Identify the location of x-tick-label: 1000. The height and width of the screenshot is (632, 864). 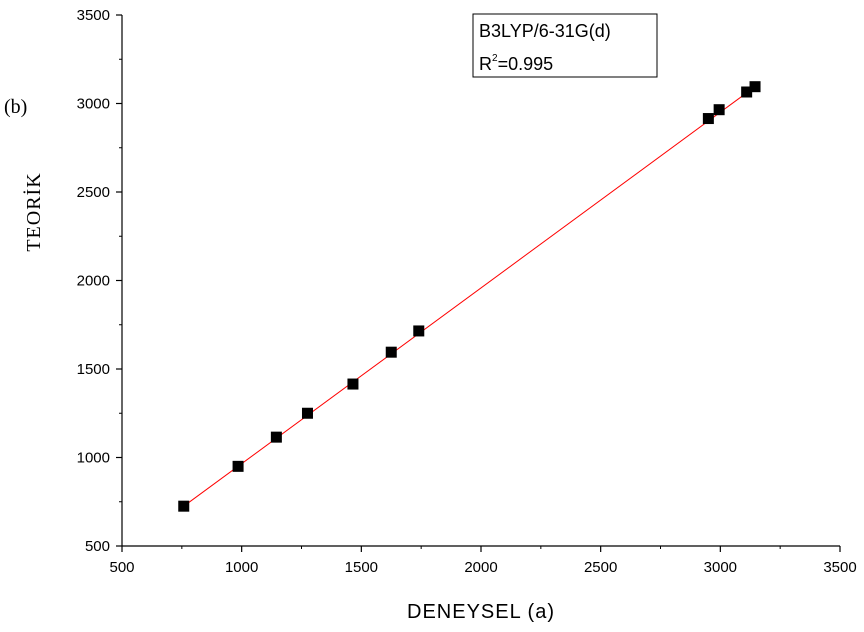
(241, 567).